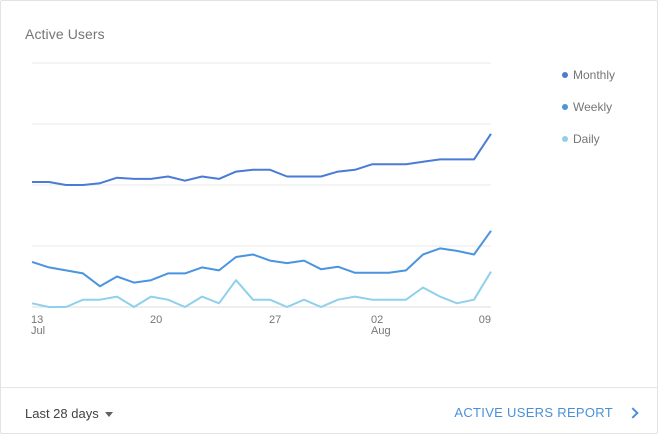 The image size is (658, 434). Describe the element at coordinates (108, 414) in the screenshot. I see `caret-down-icon` at that location.